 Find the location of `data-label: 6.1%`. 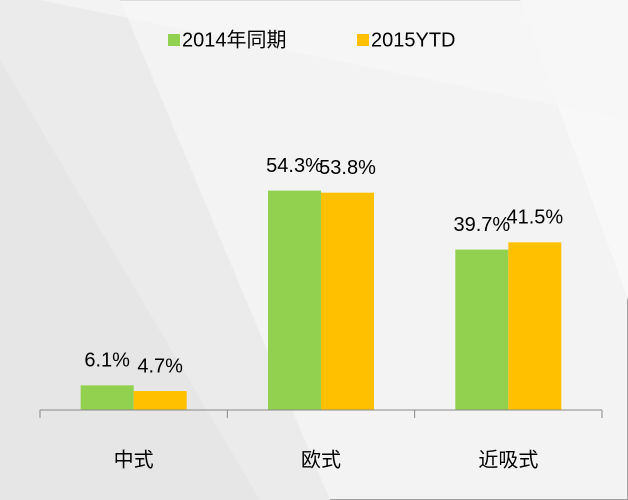

data-label: 6.1% is located at coordinates (107, 361).